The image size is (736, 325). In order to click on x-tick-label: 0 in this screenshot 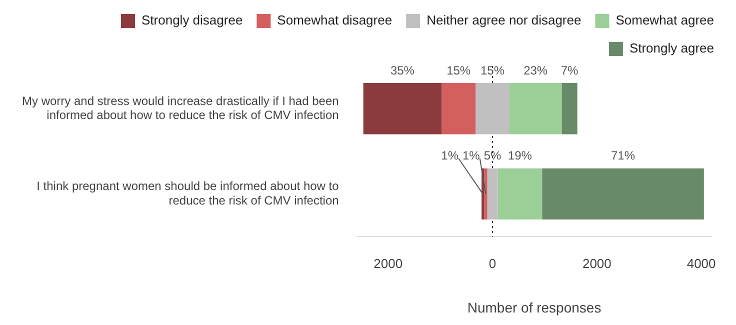, I will do `click(492, 263)`.